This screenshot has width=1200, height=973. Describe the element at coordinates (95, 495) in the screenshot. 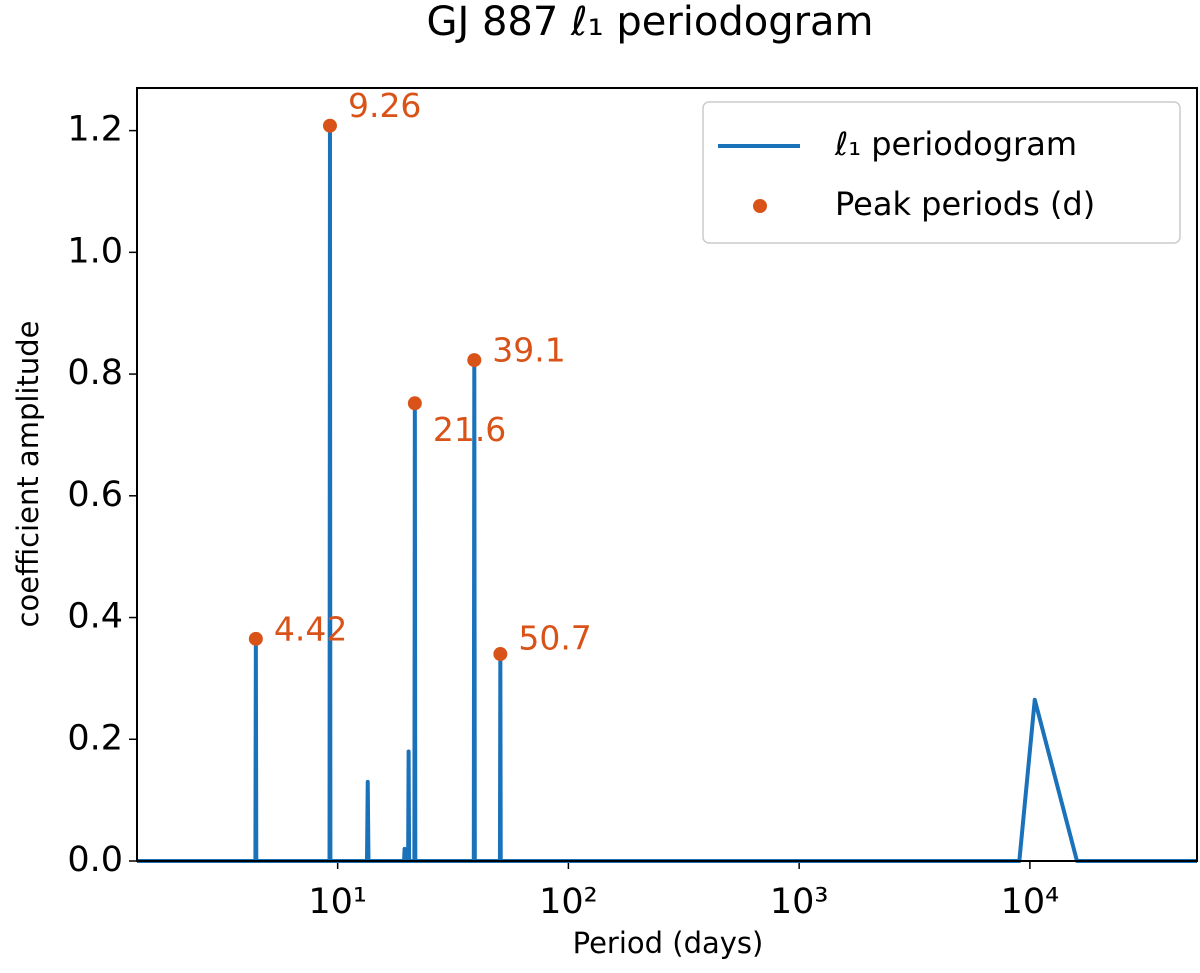

I see `y-tick-label: 0.6` at that location.